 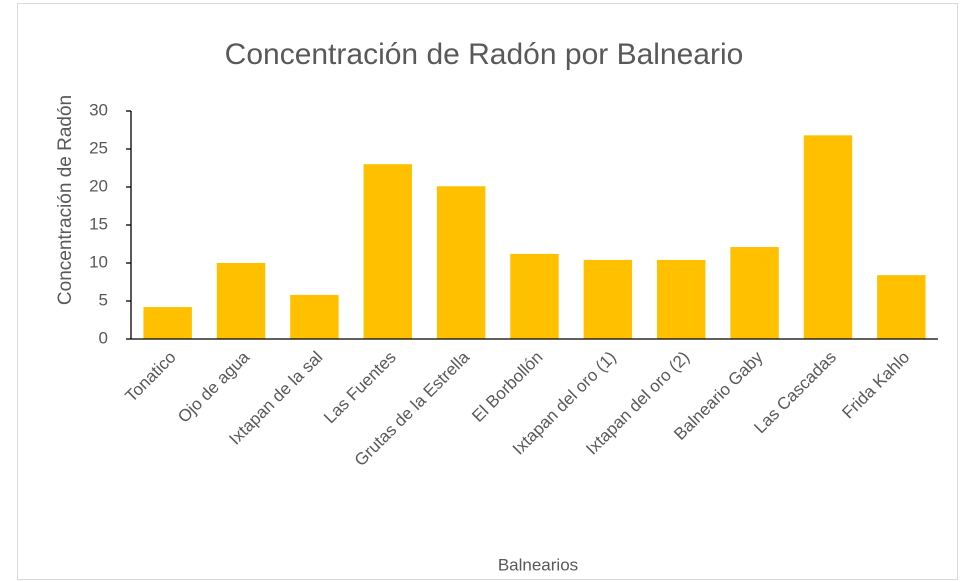 What do you see at coordinates (98, 109) in the screenshot?
I see `y-tick-label: 30` at bounding box center [98, 109].